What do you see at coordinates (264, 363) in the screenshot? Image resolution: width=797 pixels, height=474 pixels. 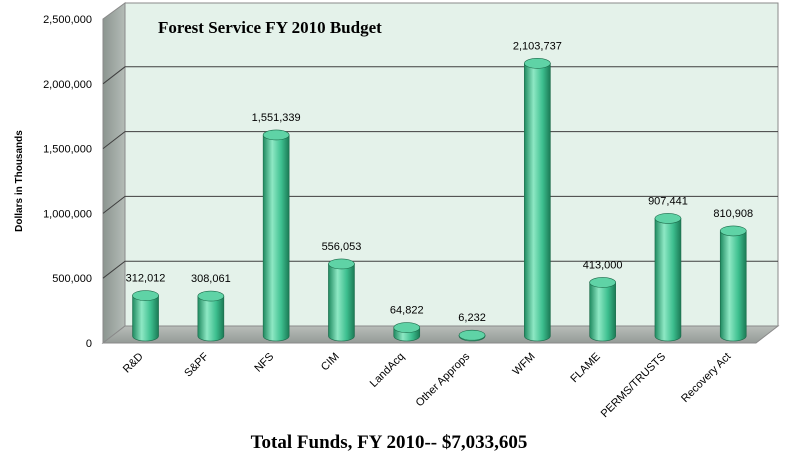 I see `x-tick-label: NFS` at bounding box center [264, 363].